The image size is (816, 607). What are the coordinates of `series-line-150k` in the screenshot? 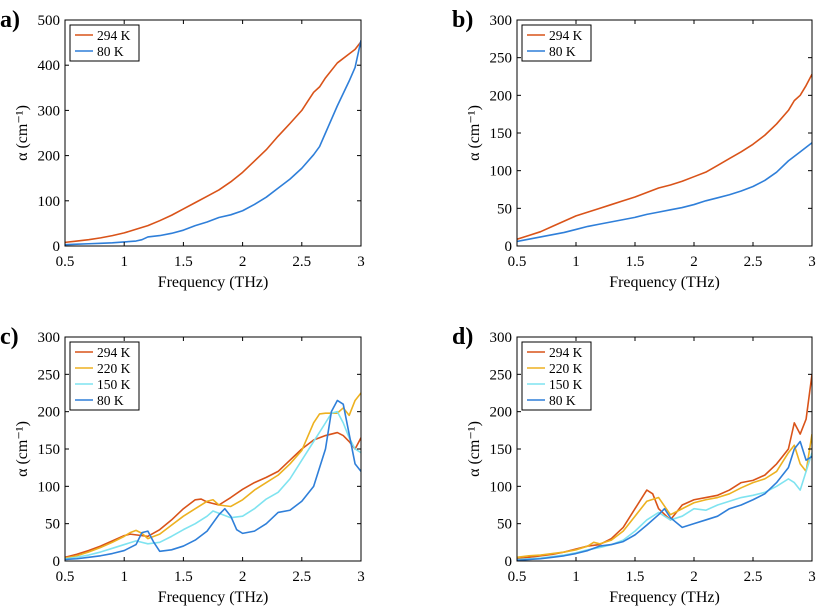 It's located at (213, 485).